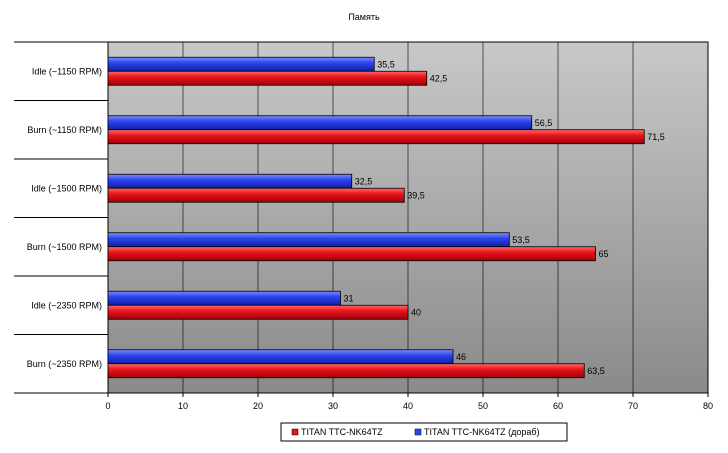  Describe the element at coordinates (64, 247) in the screenshot. I see `category-label: Burn (~1500 RPM)` at that location.